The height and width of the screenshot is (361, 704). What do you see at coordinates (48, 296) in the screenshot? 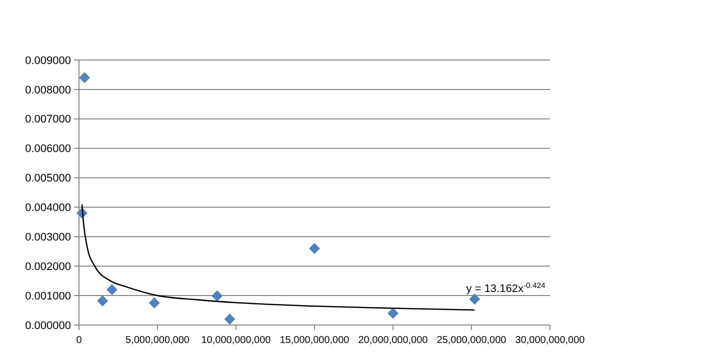
I see `y-tick-label: 0.001000` at bounding box center [48, 296].